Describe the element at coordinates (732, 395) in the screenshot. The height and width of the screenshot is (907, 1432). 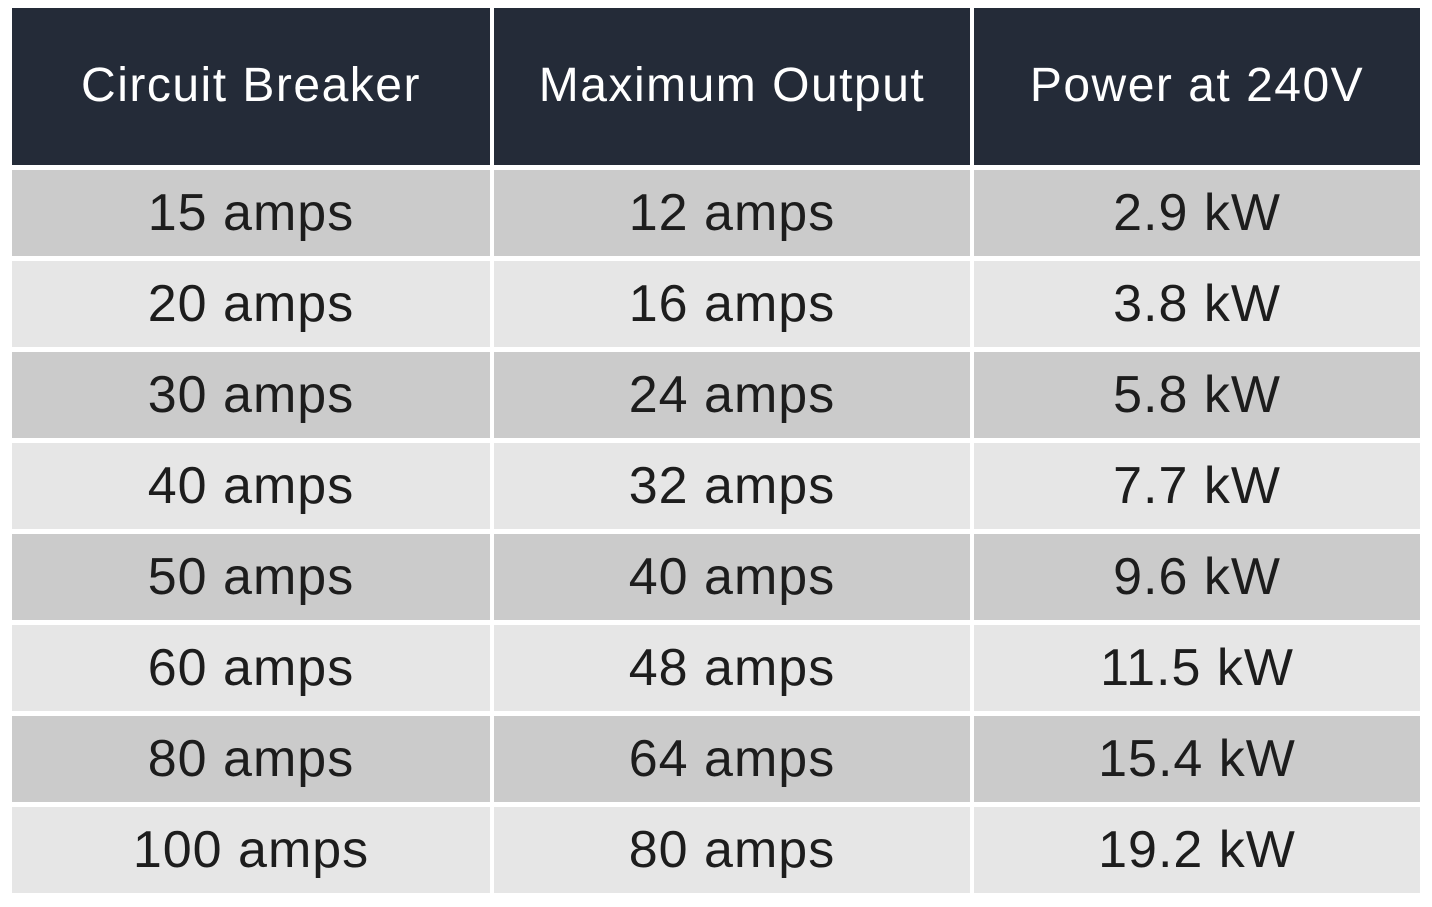
I see `table-cell: 24 amps` at that location.